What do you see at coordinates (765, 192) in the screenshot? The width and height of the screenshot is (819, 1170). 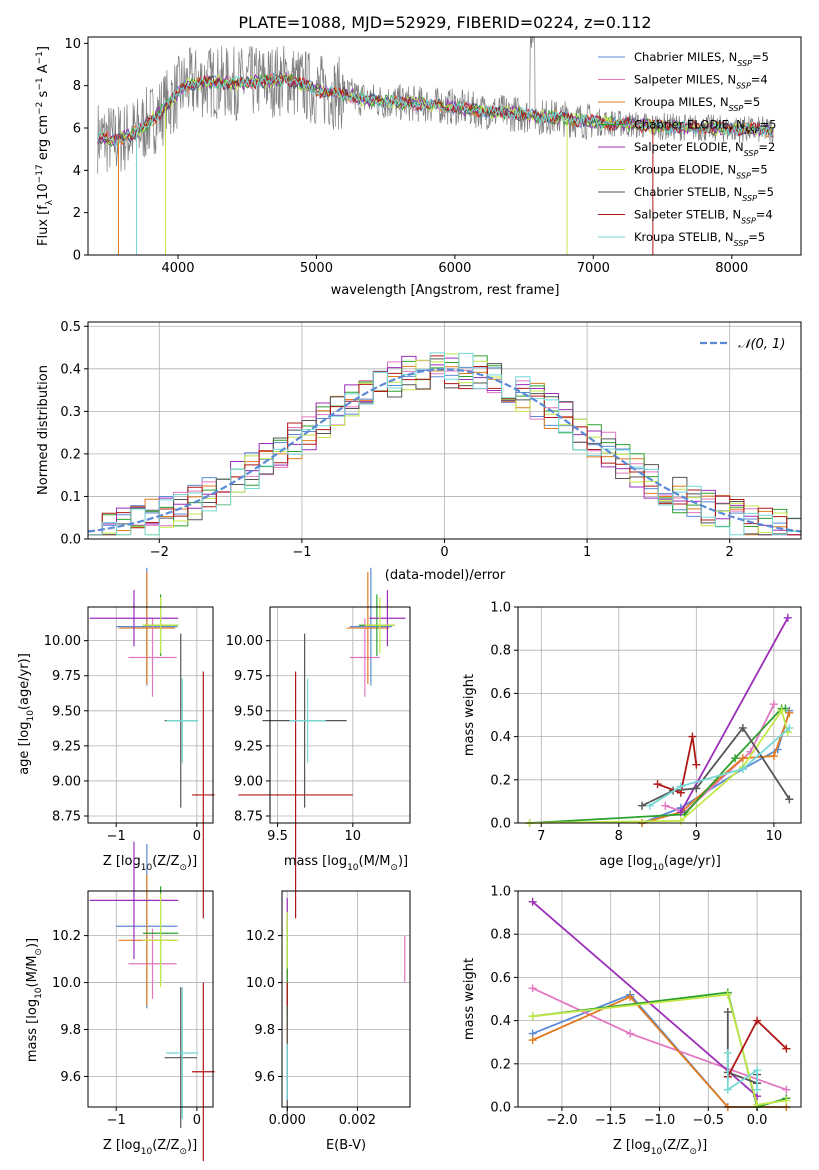 I see `legend-tail: =5` at bounding box center [765, 192].